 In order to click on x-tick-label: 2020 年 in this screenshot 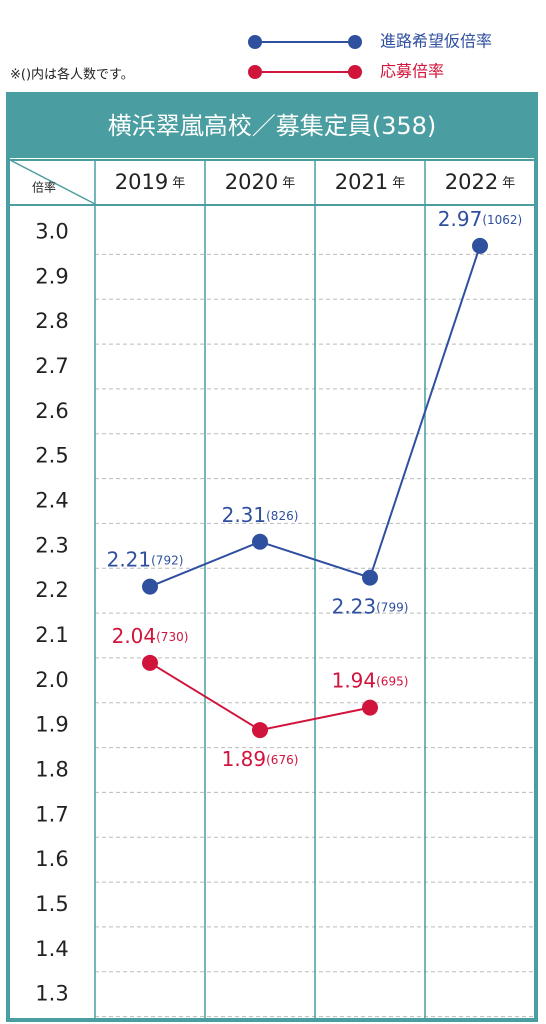, I will do `click(260, 182)`.